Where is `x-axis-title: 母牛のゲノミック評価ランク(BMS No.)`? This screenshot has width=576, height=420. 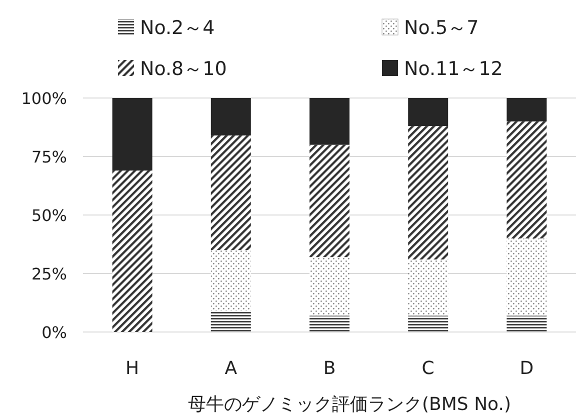 x-axis-title: 母牛のゲノミック評価ランク(BMS No.) is located at coordinates (349, 404).